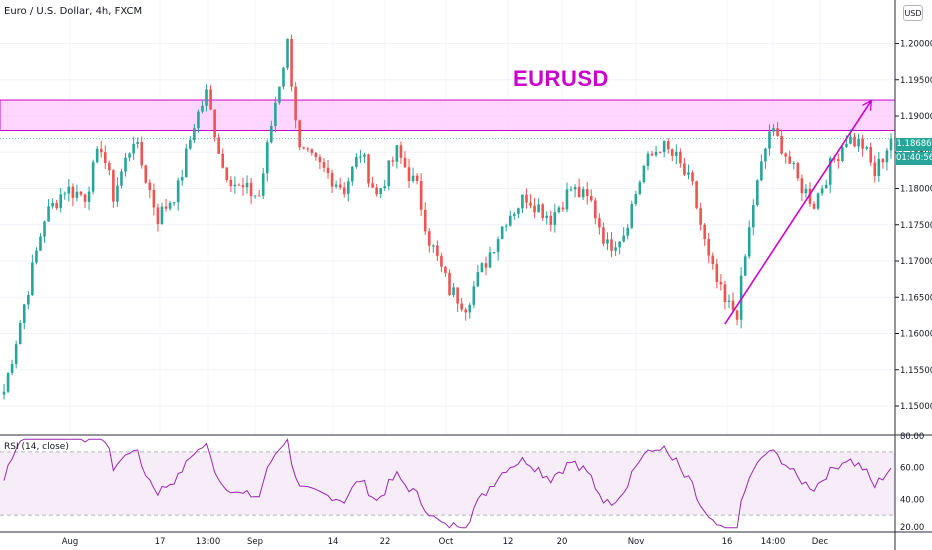 Image resolution: width=932 pixels, height=550 pixels. What do you see at coordinates (561, 78) in the screenshot?
I see `chart-annotation-title: EURUSD` at bounding box center [561, 78].